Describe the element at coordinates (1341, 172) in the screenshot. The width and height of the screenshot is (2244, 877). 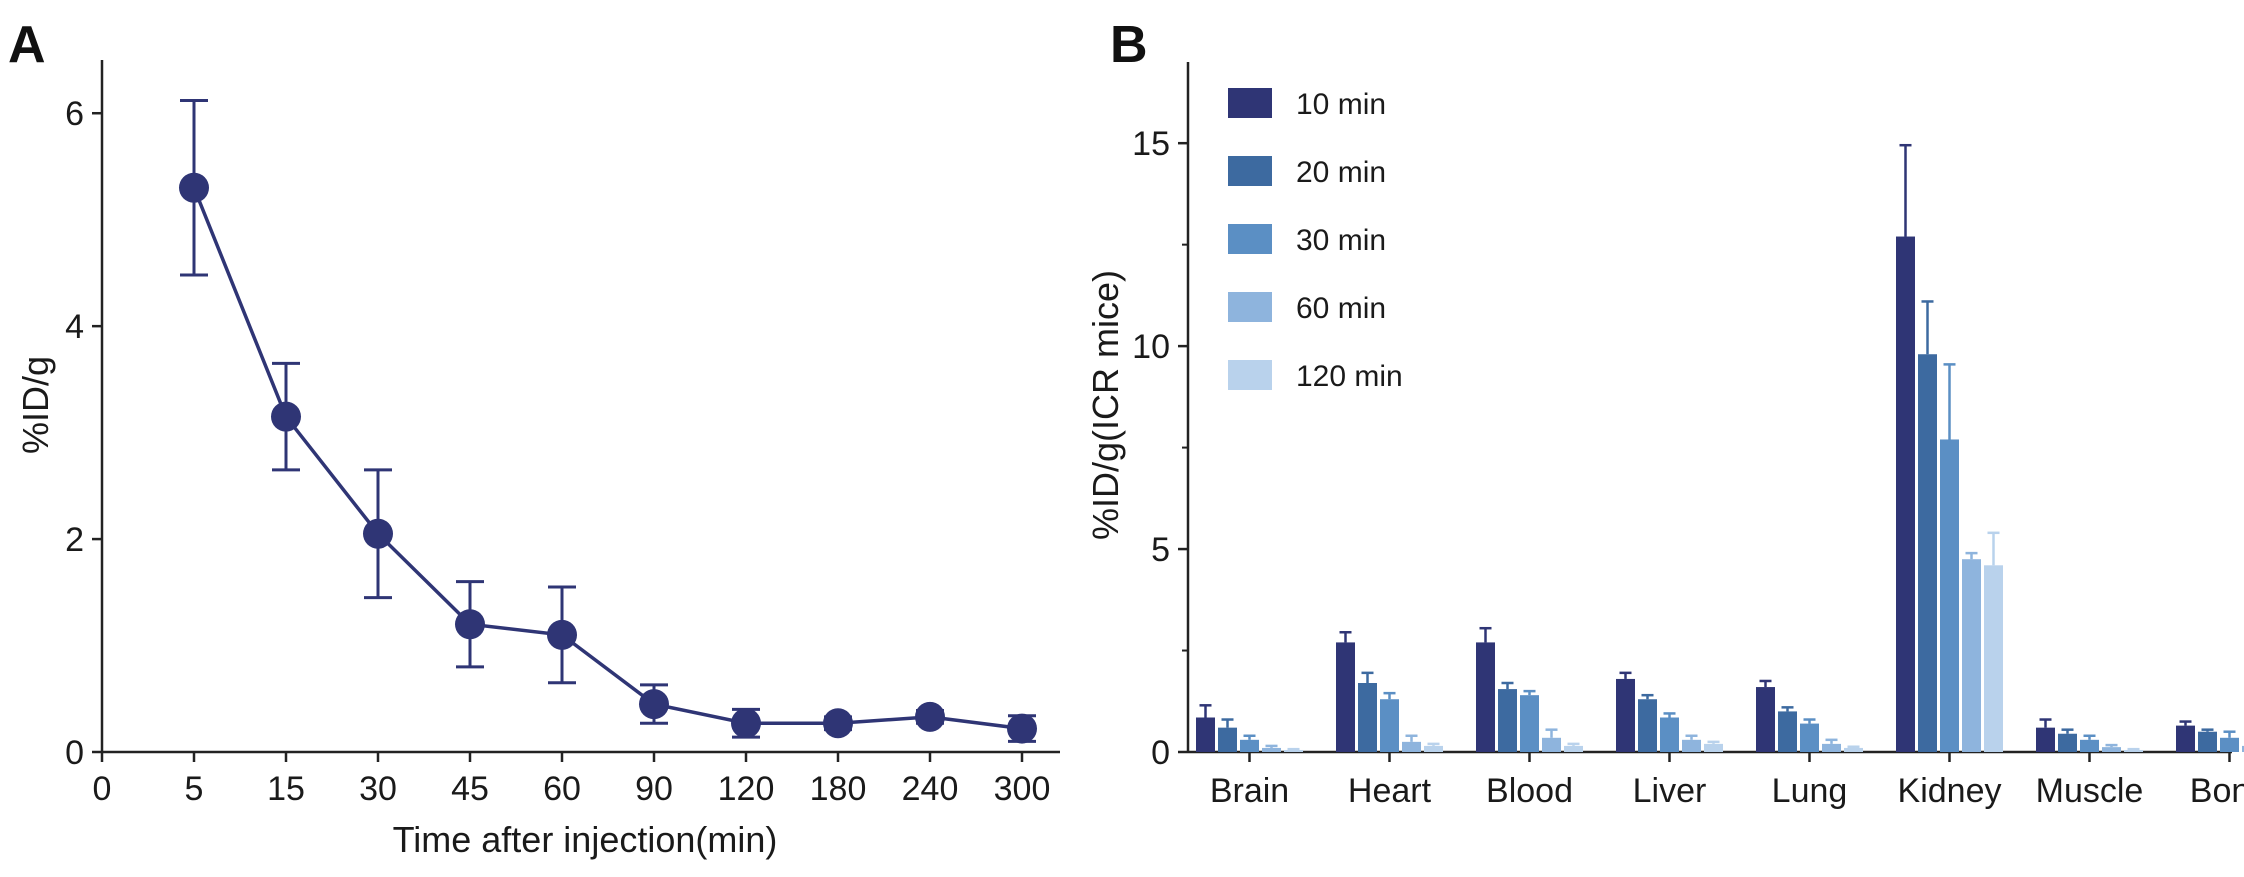
I see `panel-b-legend-label: 20 min` at that location.